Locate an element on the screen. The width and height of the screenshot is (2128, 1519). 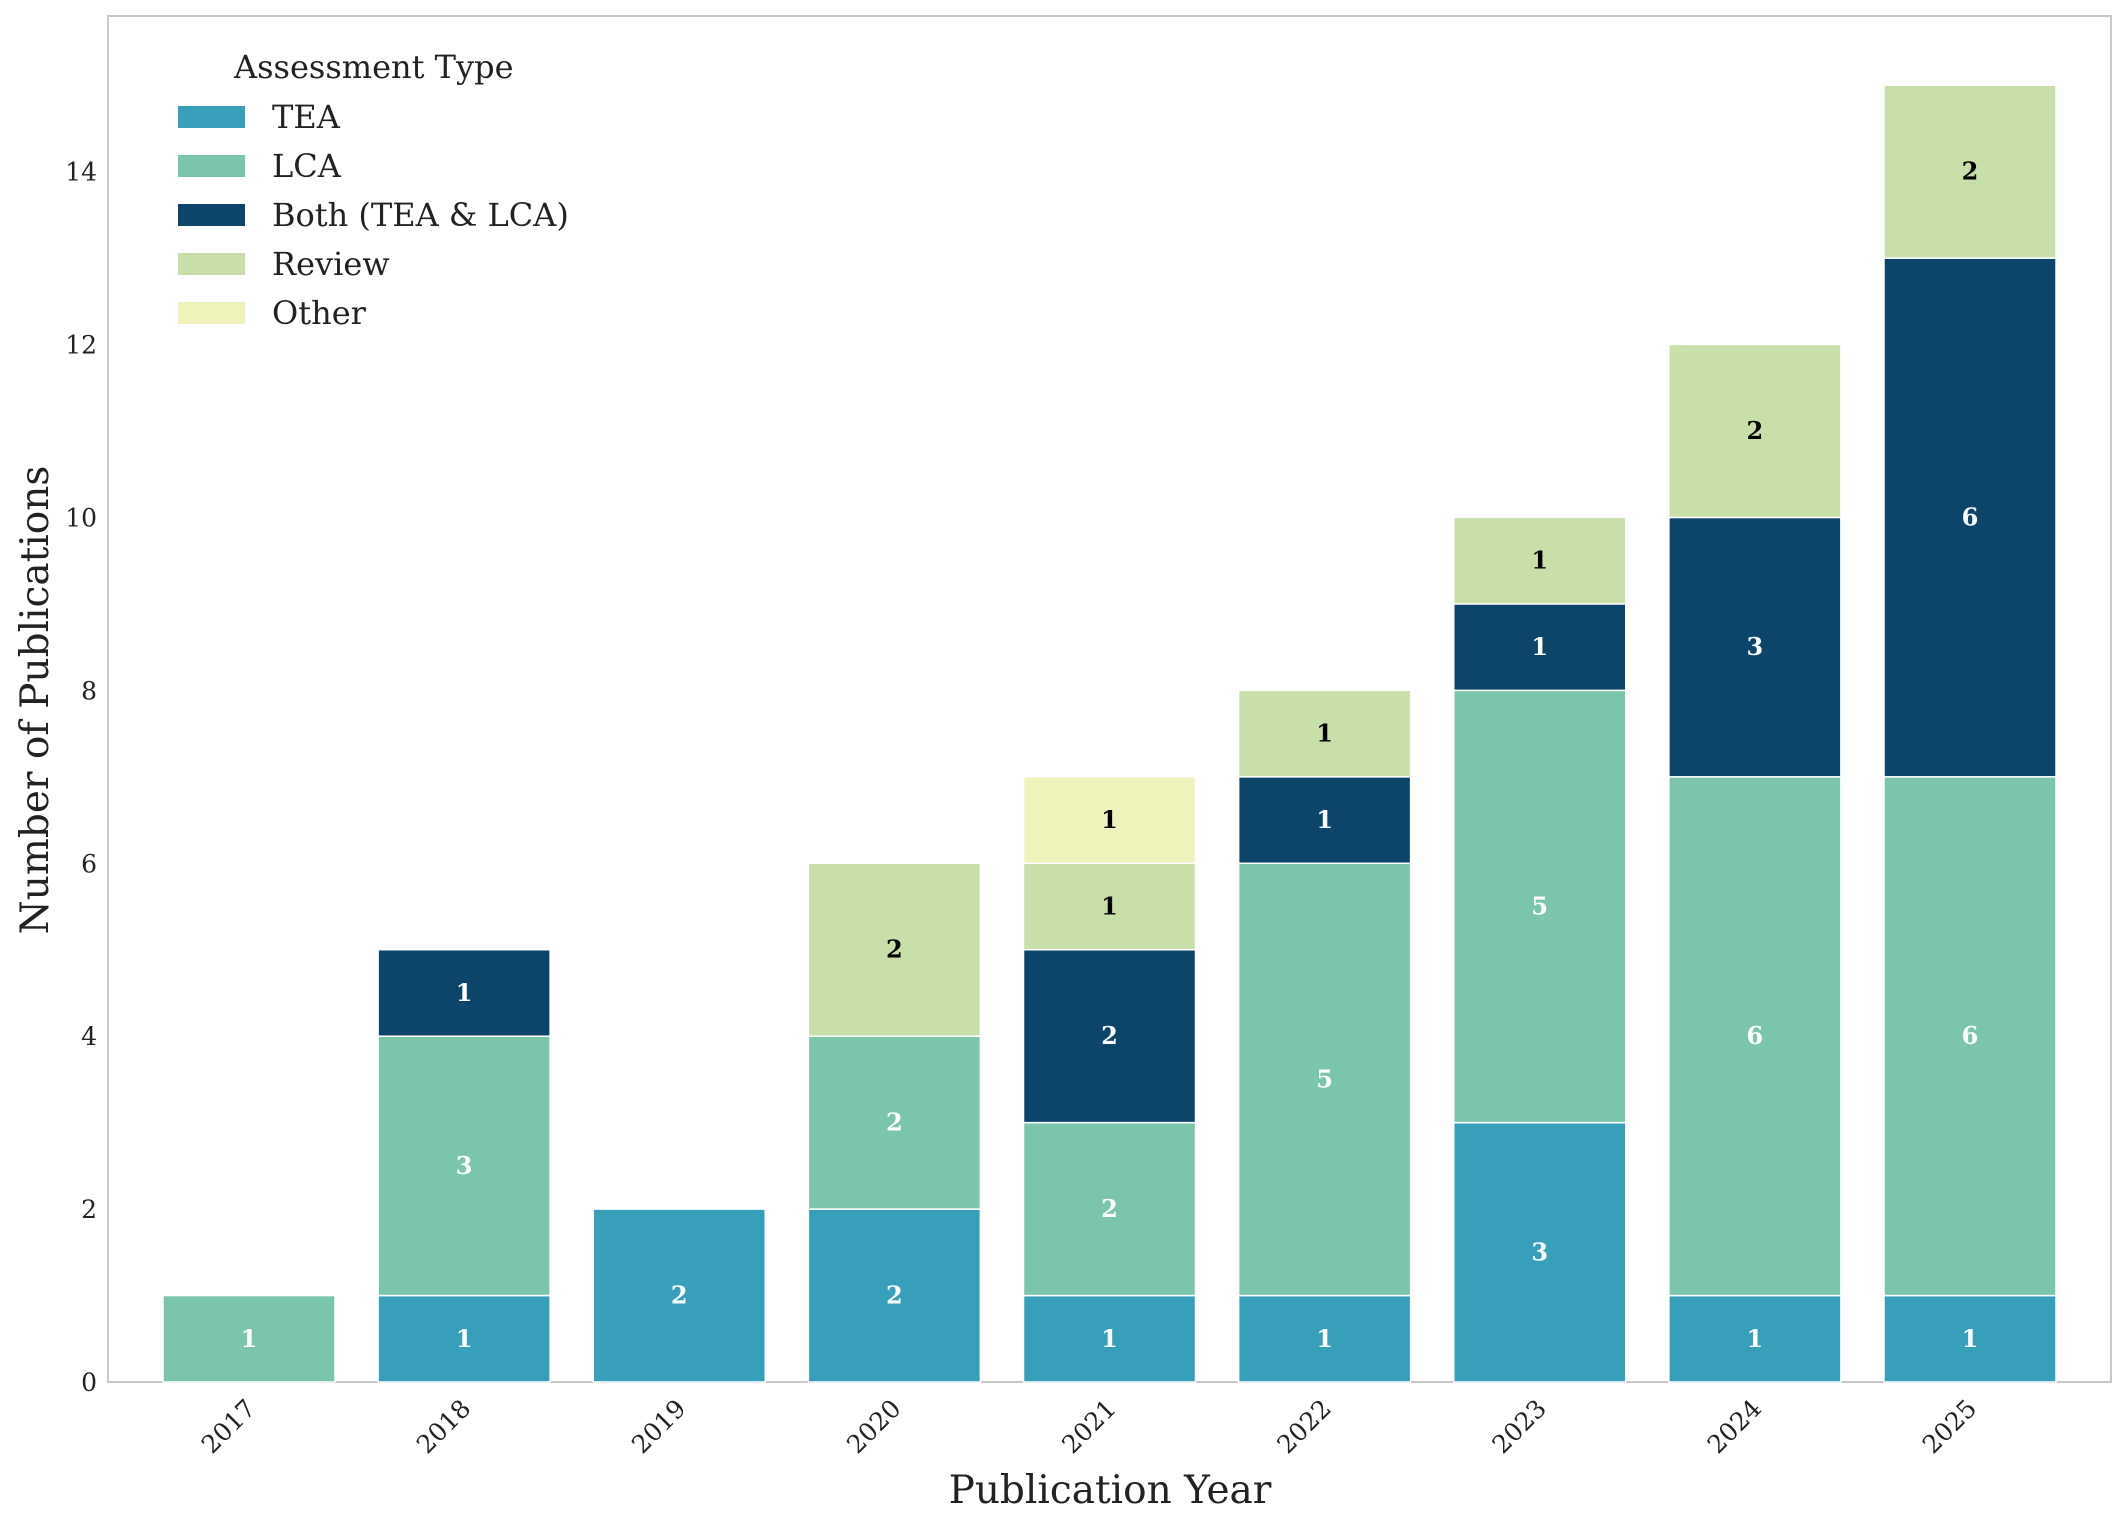
legend-label: Review is located at coordinates (331, 264).